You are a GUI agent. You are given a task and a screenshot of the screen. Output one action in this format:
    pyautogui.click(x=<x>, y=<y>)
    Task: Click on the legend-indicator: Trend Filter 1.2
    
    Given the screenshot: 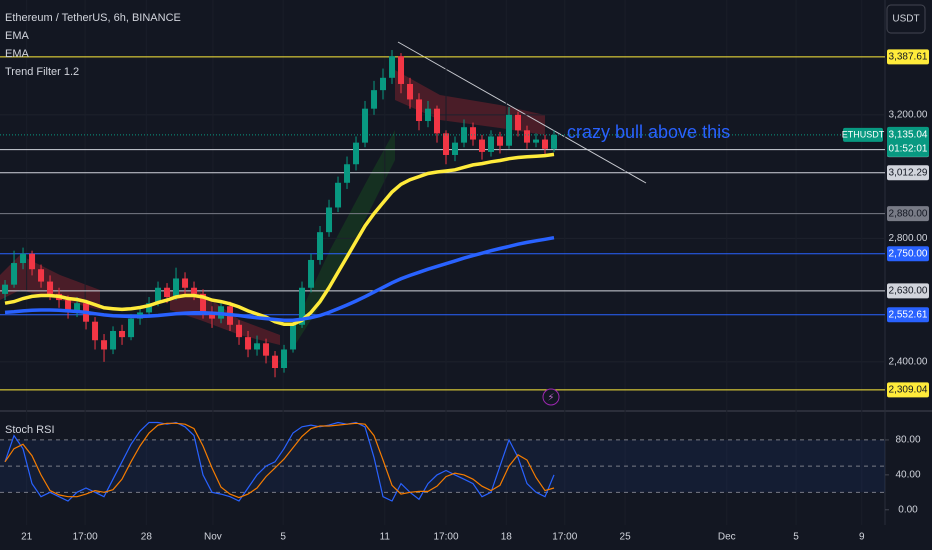 What is the action you would take?
    pyautogui.click(x=42, y=72)
    